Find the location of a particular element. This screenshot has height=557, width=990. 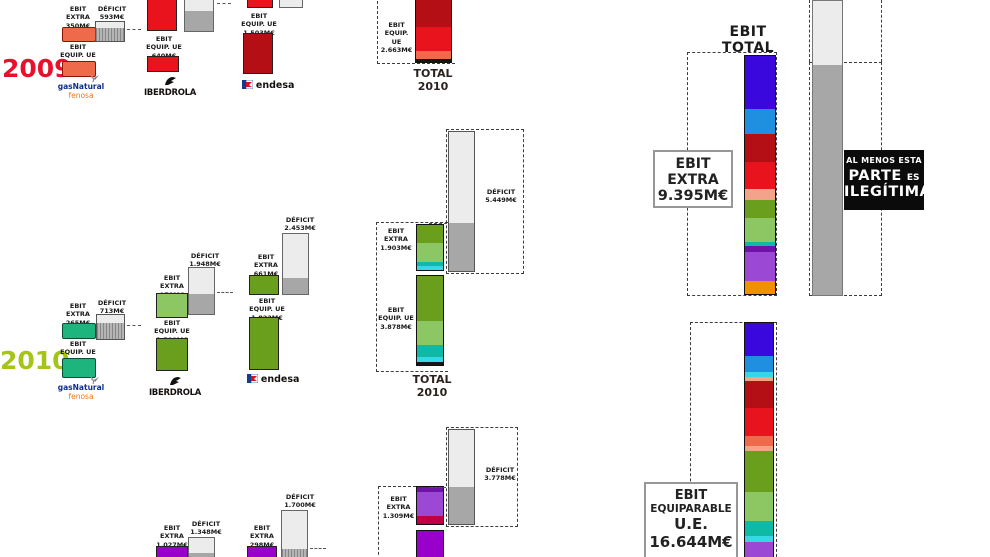

logo-fenosa-text: fenosa is located at coordinates (81, 95).